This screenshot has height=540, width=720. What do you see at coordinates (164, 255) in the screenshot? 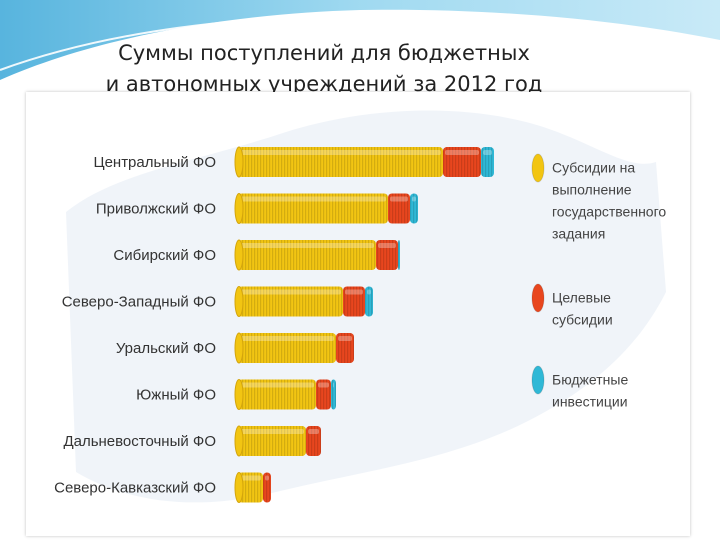
I see `category-label: Сибирский ФО` at bounding box center [164, 255].